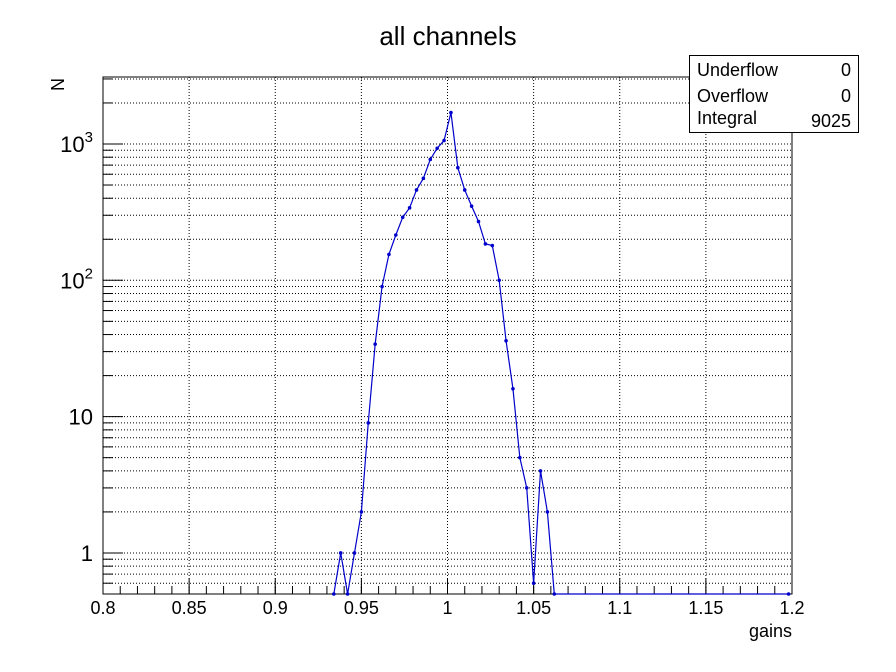  What do you see at coordinates (830, 121) in the screenshot?
I see `stats-value-integral: 9025` at bounding box center [830, 121].